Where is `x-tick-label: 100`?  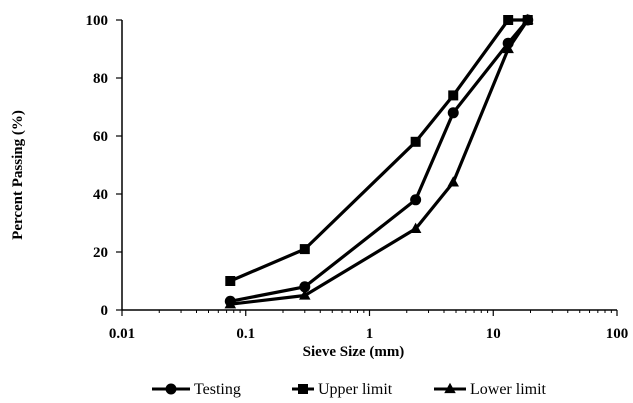 x-tick-label: 100 is located at coordinates (617, 334).